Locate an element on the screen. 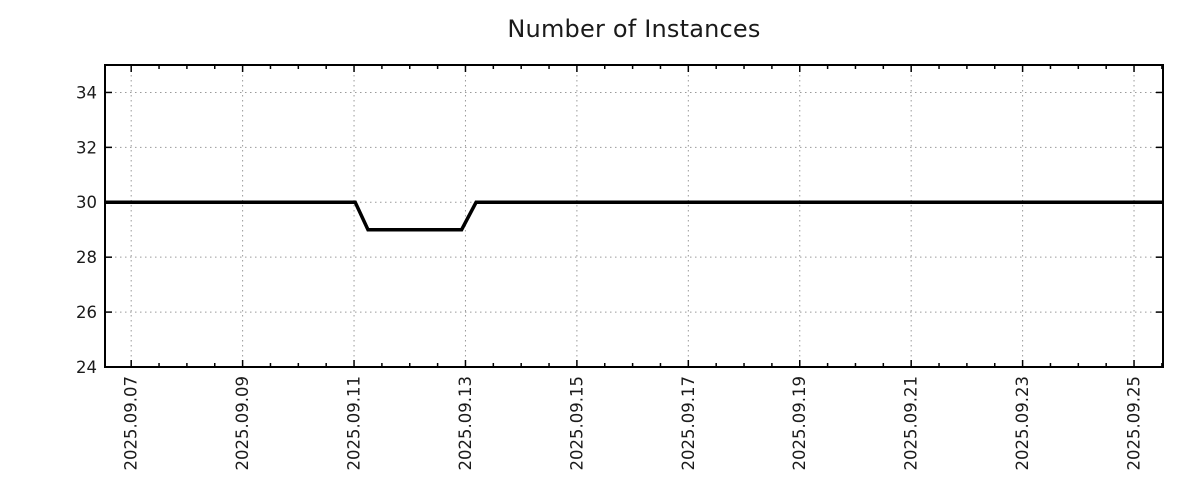 The image size is (1200, 500). x-tick-label: 2025.09.25 is located at coordinates (1134, 423).